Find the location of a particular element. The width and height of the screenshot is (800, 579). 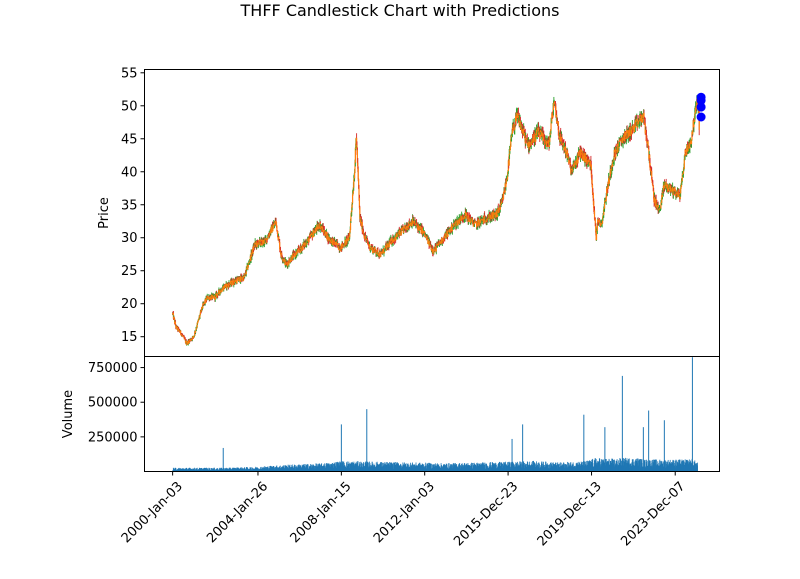

price-y-tick-label: 25 is located at coordinates (129, 271).